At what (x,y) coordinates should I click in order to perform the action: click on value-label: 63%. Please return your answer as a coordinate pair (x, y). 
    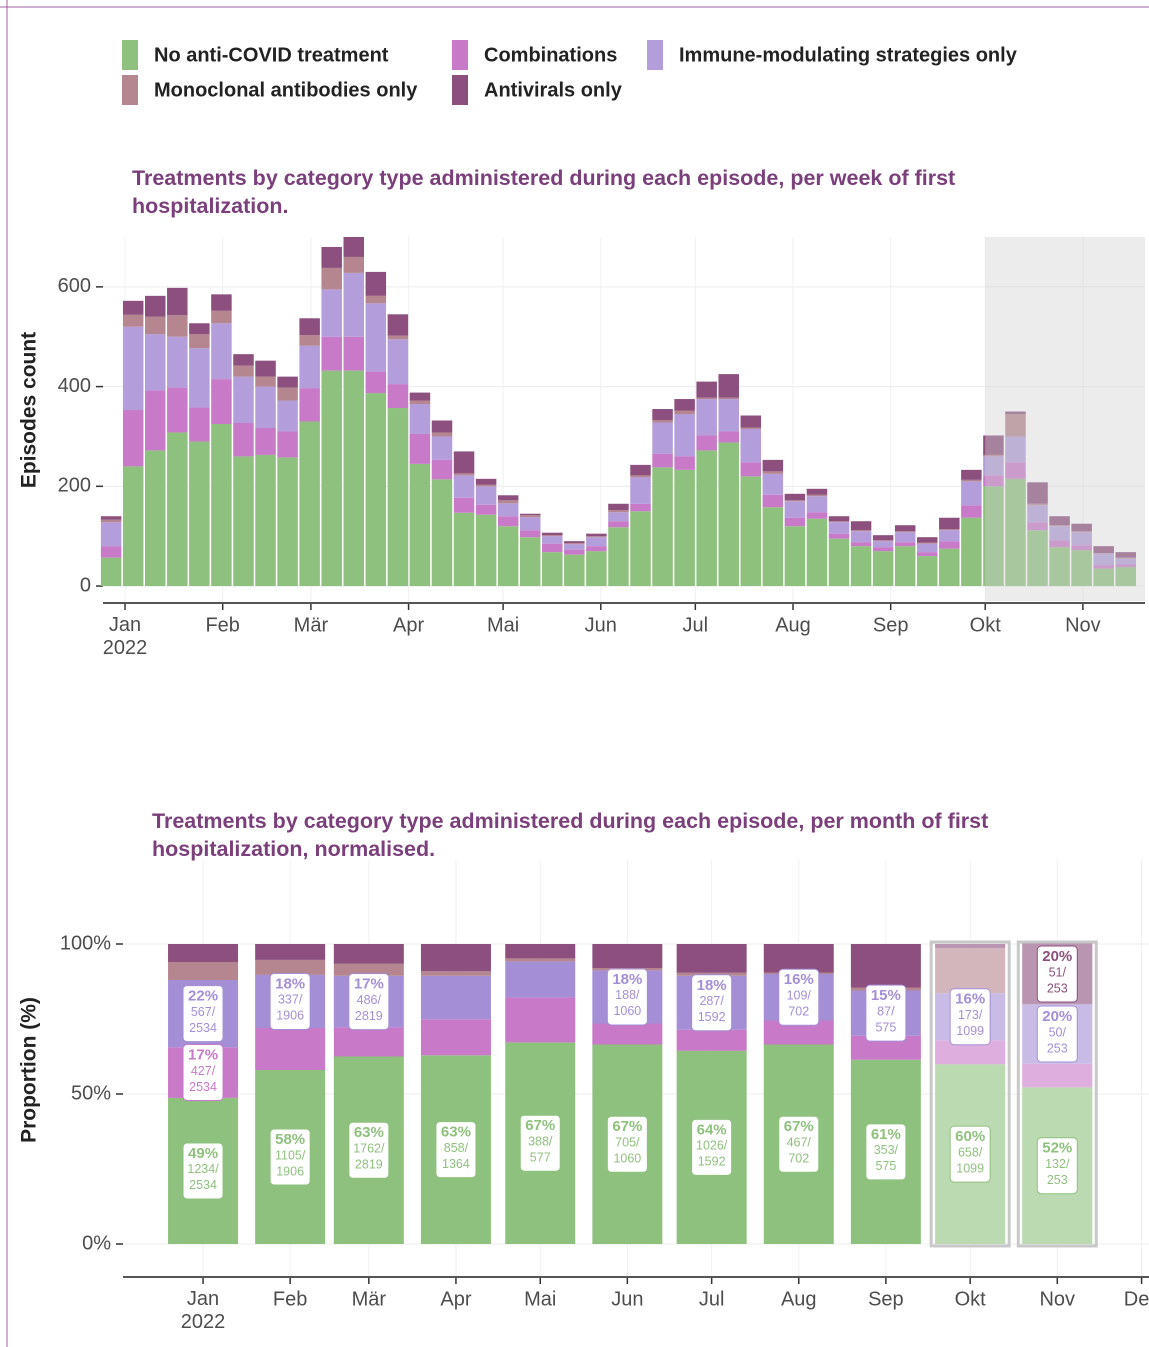
    Looking at the image, I should click on (369, 1132).